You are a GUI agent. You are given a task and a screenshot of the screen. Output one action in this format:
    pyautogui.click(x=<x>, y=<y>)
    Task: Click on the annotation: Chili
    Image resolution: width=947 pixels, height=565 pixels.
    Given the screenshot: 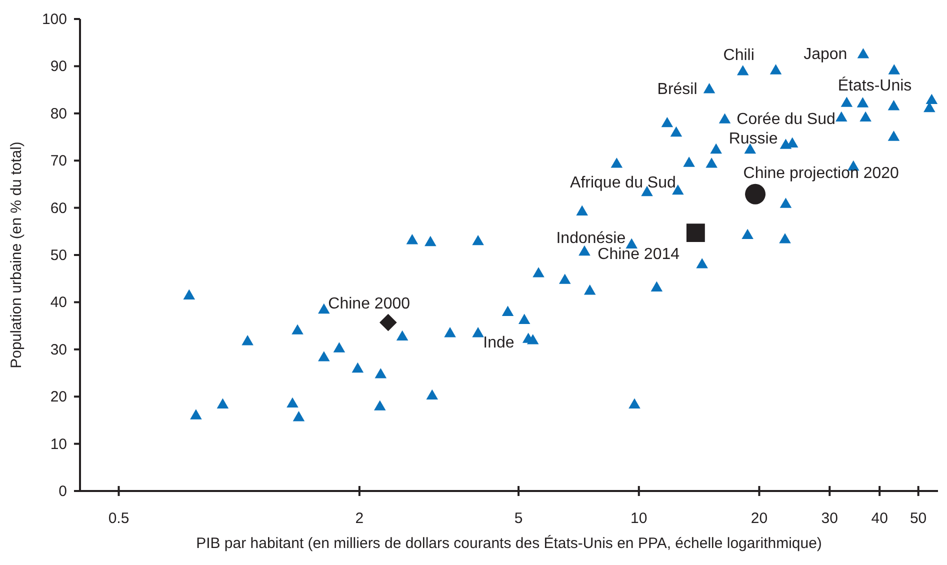 What is the action you would take?
    pyautogui.click(x=738, y=55)
    